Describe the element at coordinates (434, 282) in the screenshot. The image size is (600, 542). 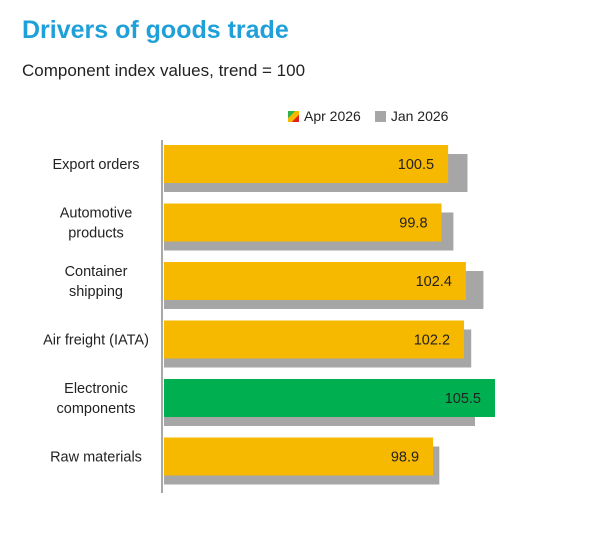
I see `bar-value-label: 102.4` at that location.